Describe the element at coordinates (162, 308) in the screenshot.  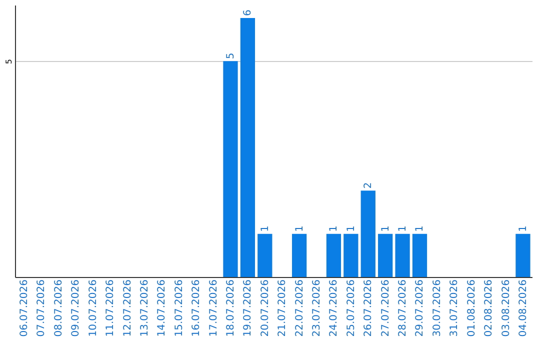
I see `x-tick-label: 14.07.2026` at that location.